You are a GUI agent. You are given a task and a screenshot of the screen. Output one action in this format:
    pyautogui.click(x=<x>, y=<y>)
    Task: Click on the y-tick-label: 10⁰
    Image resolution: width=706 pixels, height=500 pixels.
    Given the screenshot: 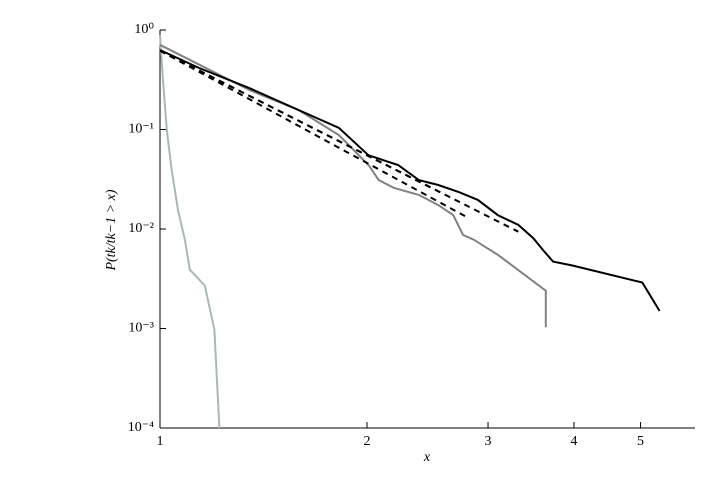 What is the action you would take?
    pyautogui.click(x=144, y=29)
    